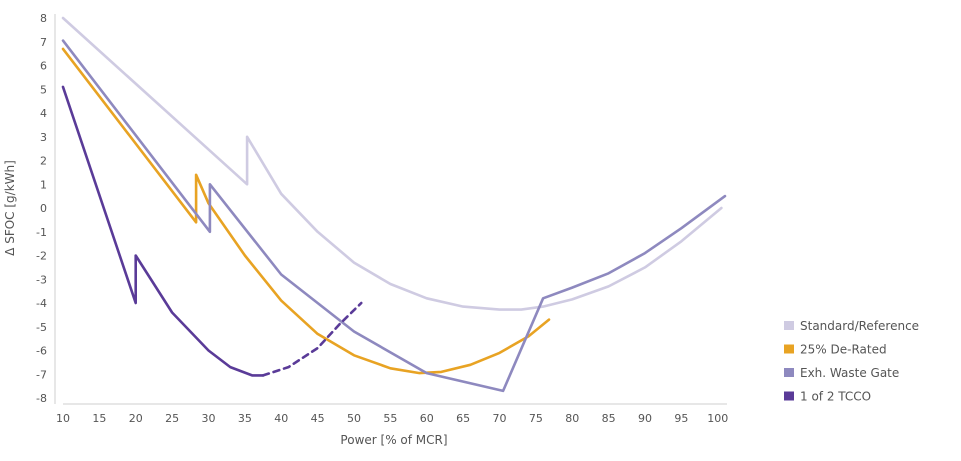  Describe the element at coordinates (43, 42) in the screenshot. I see `y-tick-label: 7` at that location.